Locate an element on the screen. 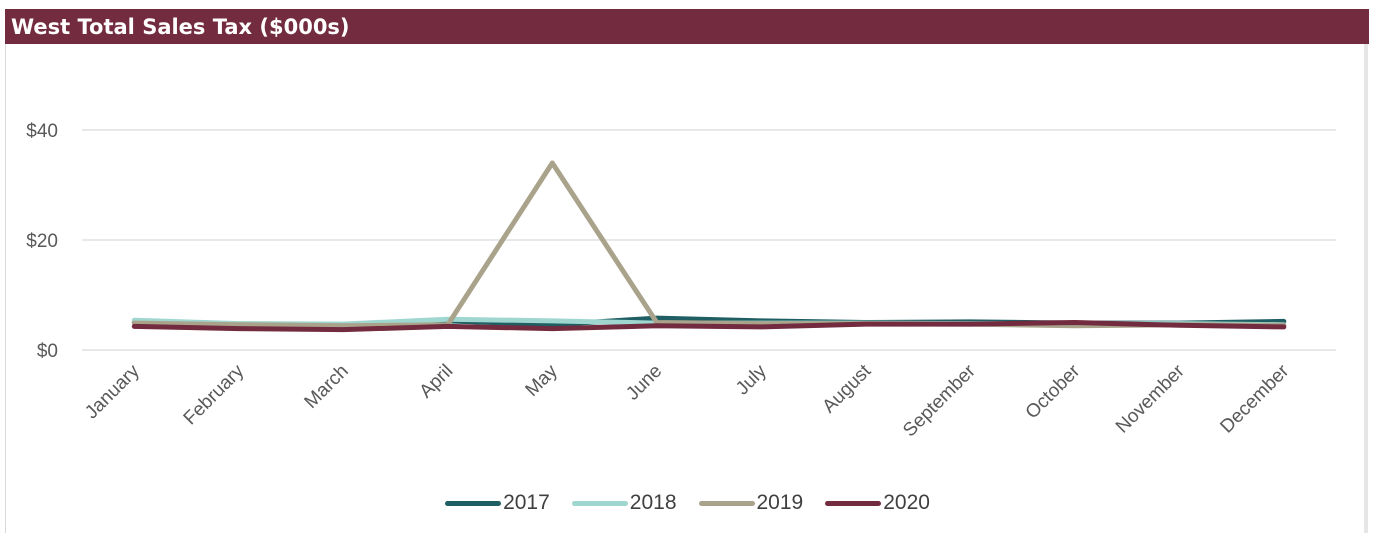 The height and width of the screenshot is (533, 1375). chart-legend: 2017 2018 2019 2020 is located at coordinates (687, 503).